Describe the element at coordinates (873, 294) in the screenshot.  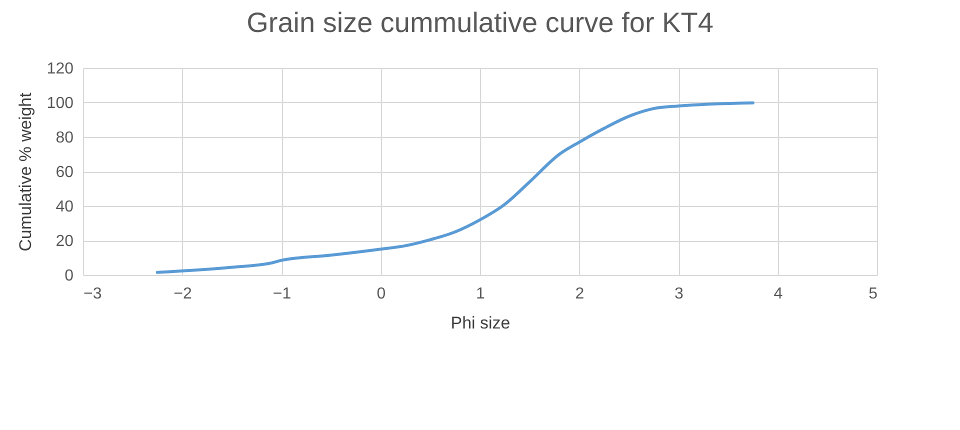
I see `x-tick-label: 5` at that location.